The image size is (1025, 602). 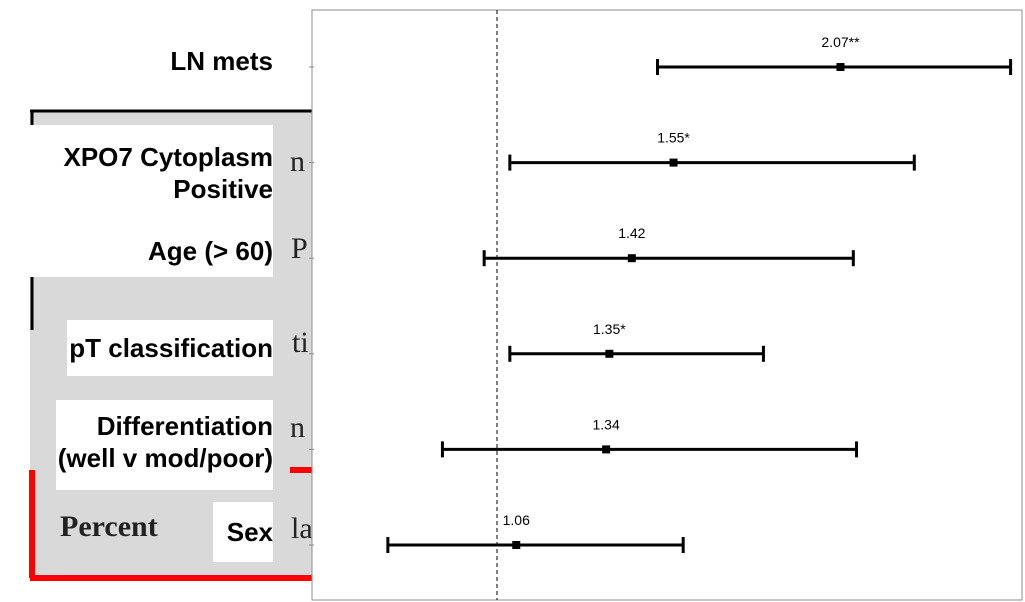 I want to click on row-label-line: XPO7 Cytoplasm, so click(x=168, y=157).